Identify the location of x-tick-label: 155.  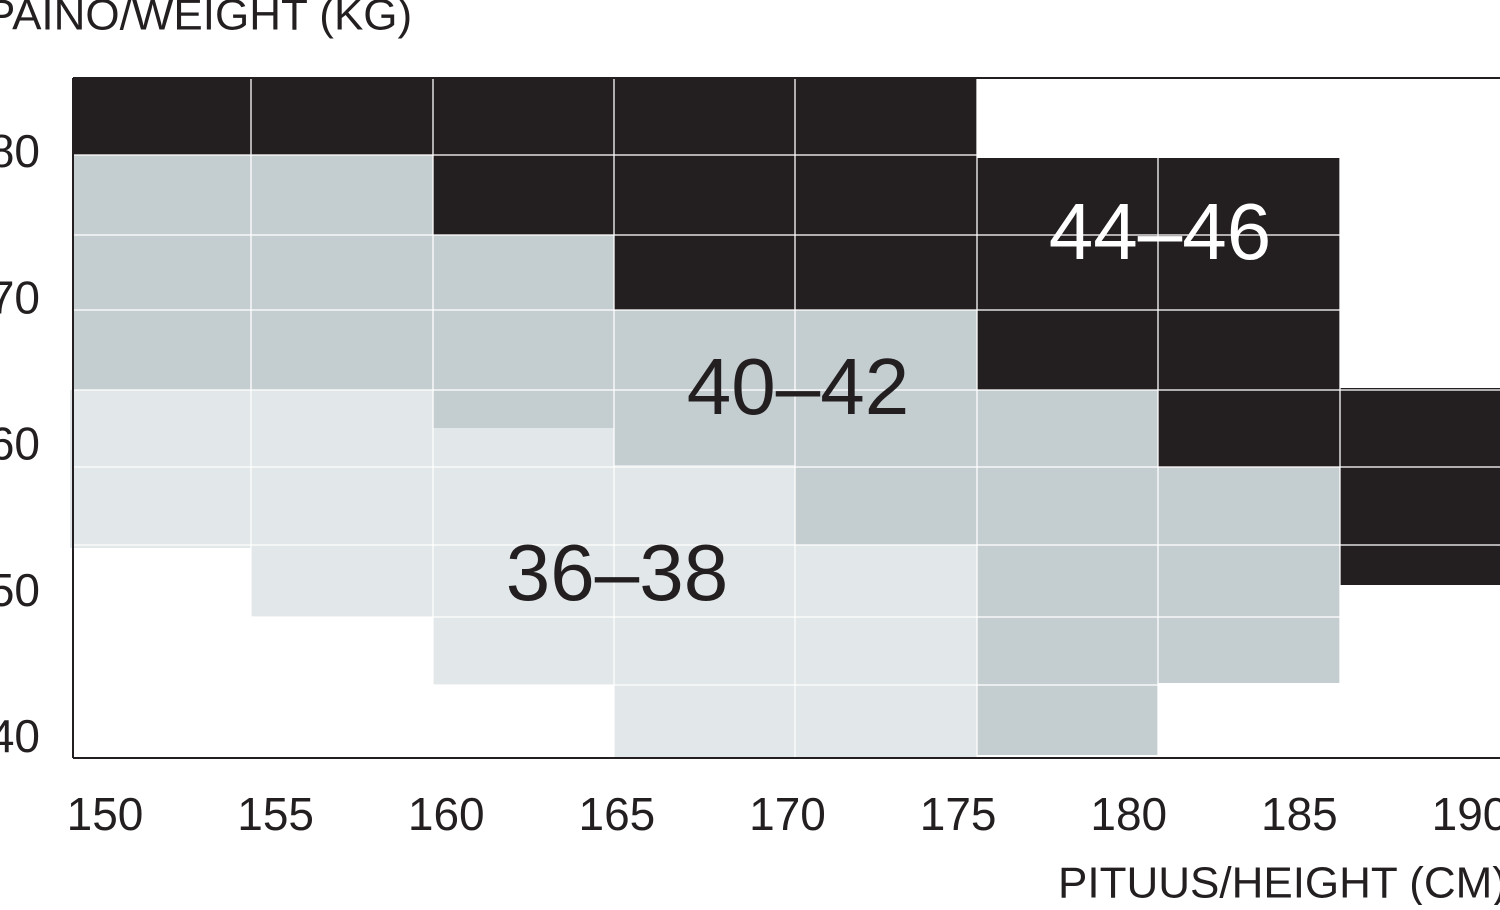
(275, 814).